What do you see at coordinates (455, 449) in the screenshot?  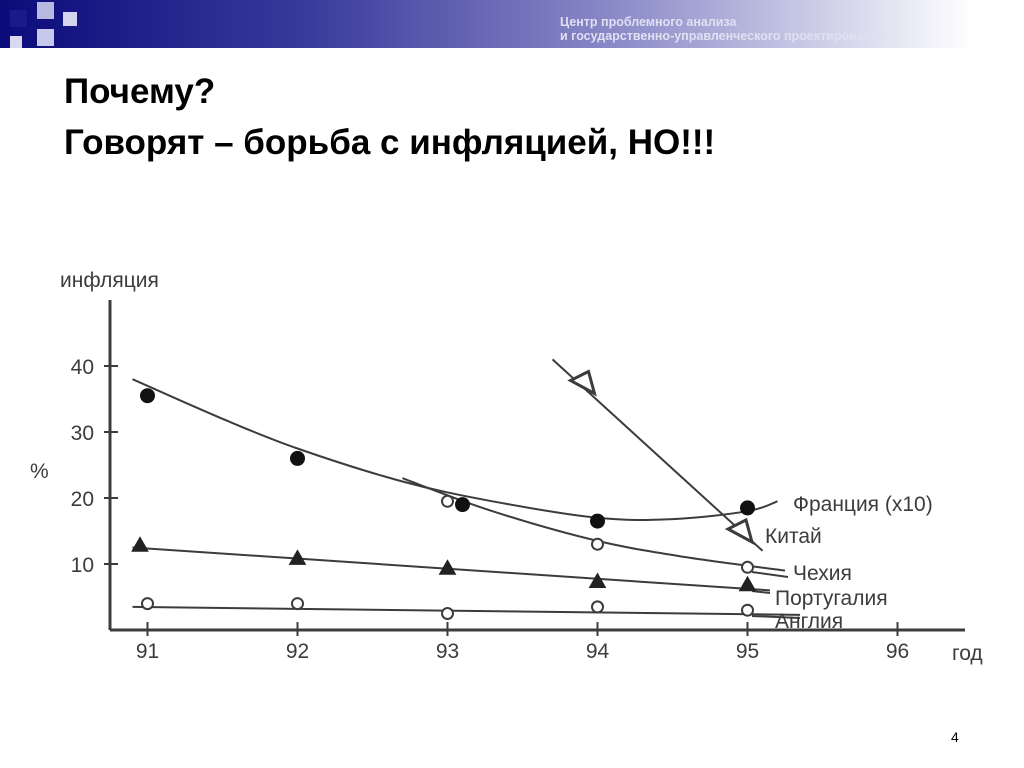 I see `trend-line-france` at bounding box center [455, 449].